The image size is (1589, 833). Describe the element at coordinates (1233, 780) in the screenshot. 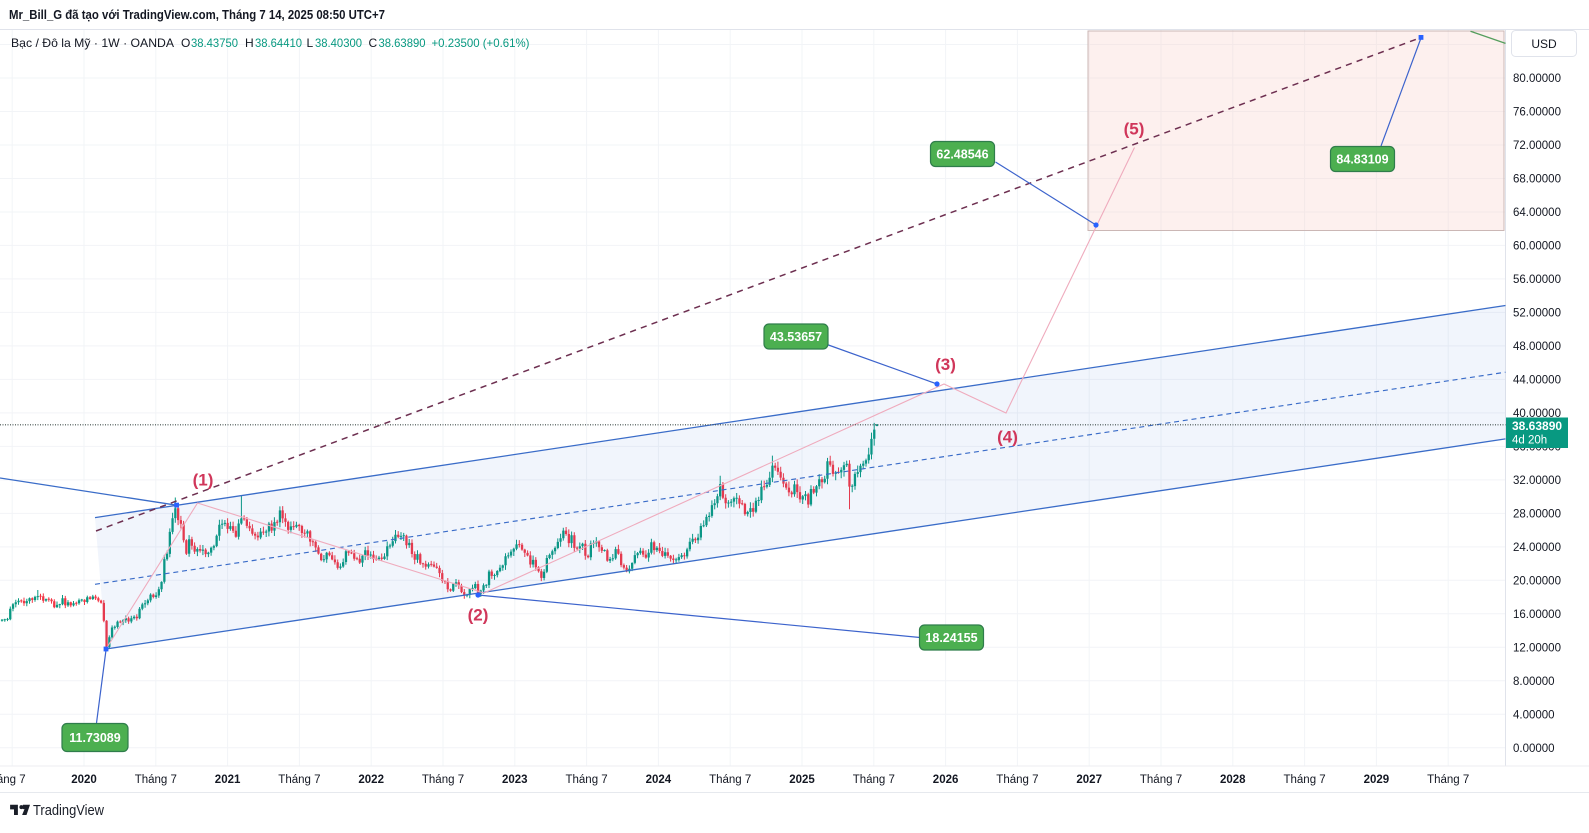

I see `svg-text: 2028` at that location.